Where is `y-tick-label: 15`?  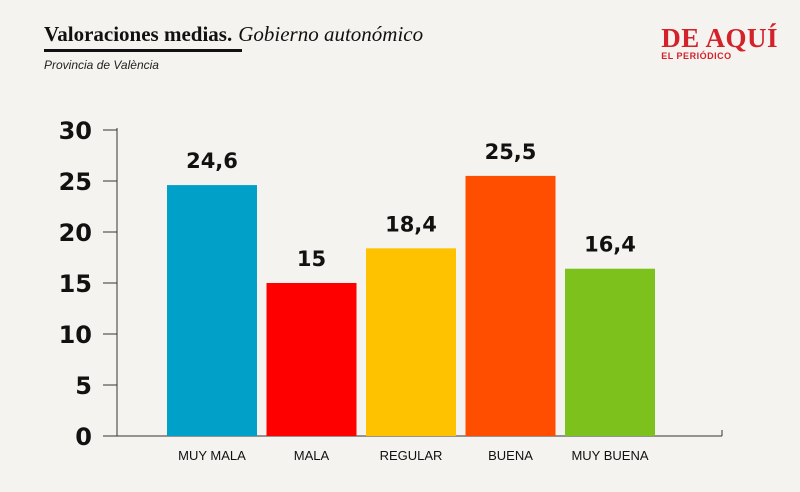 y-tick-label: 15 is located at coordinates (75, 284).